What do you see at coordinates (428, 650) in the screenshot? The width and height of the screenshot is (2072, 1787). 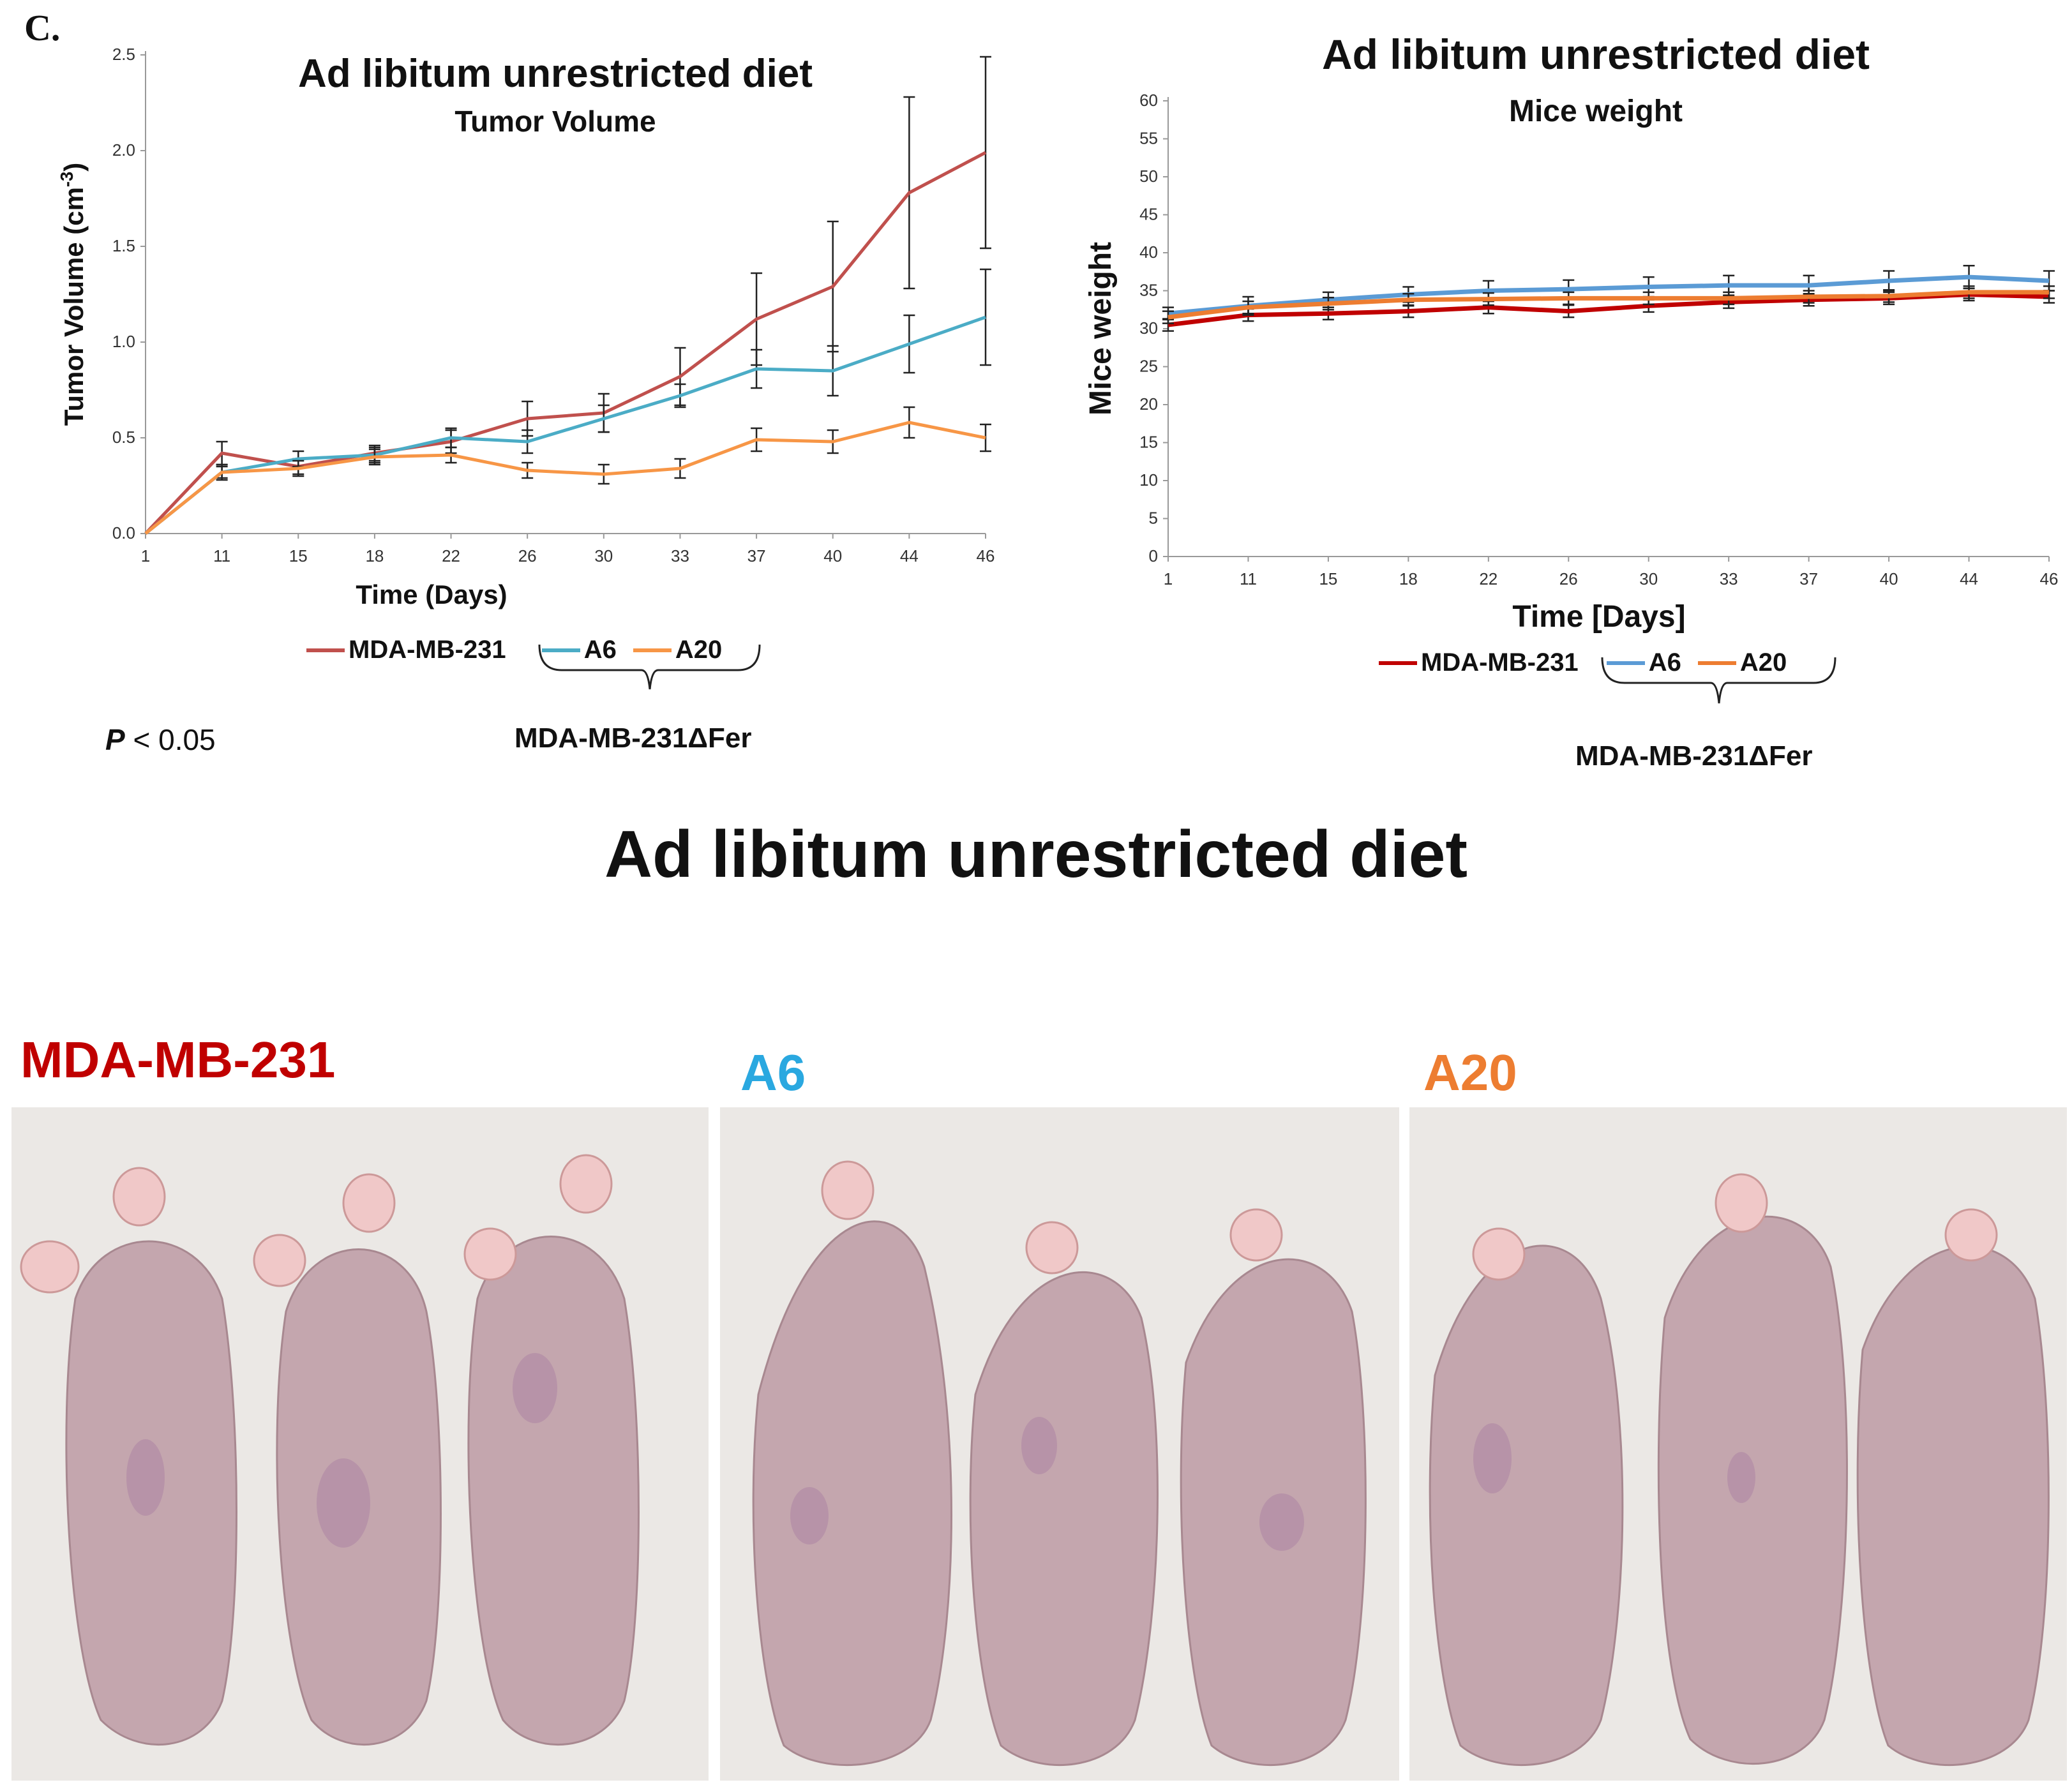 I see `legend-label-mda: MDA-MB-231` at bounding box center [428, 650].